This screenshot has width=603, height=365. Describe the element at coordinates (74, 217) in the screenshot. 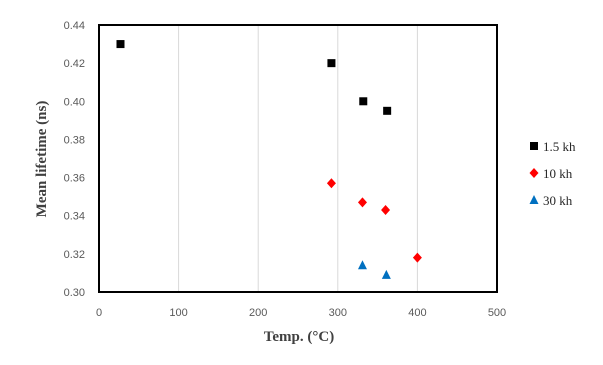

I see `y-tick-label: 0.34` at that location.